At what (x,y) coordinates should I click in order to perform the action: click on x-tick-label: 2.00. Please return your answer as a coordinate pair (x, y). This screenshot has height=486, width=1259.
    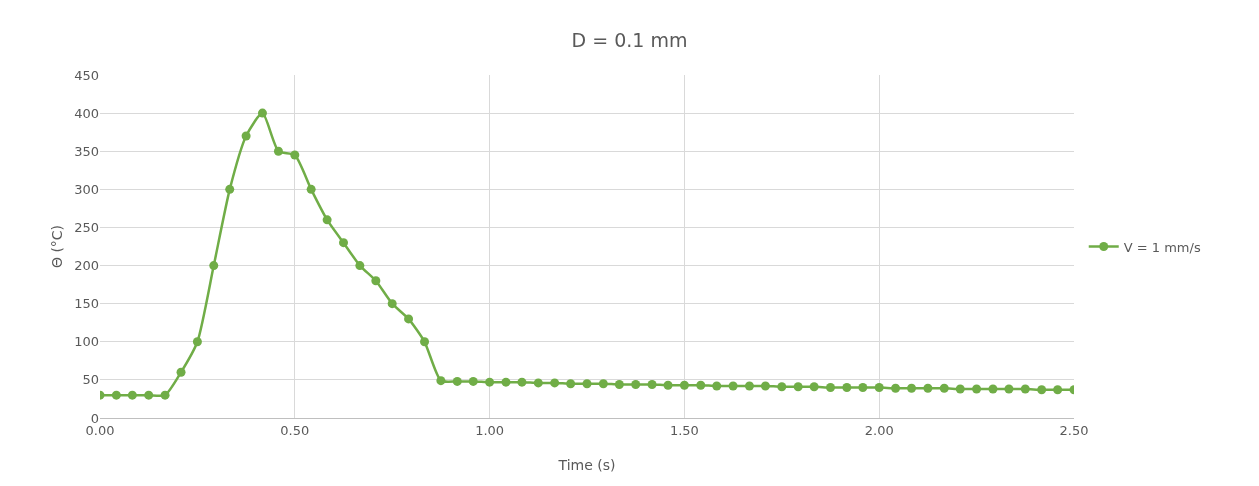
    Looking at the image, I should click on (879, 430).